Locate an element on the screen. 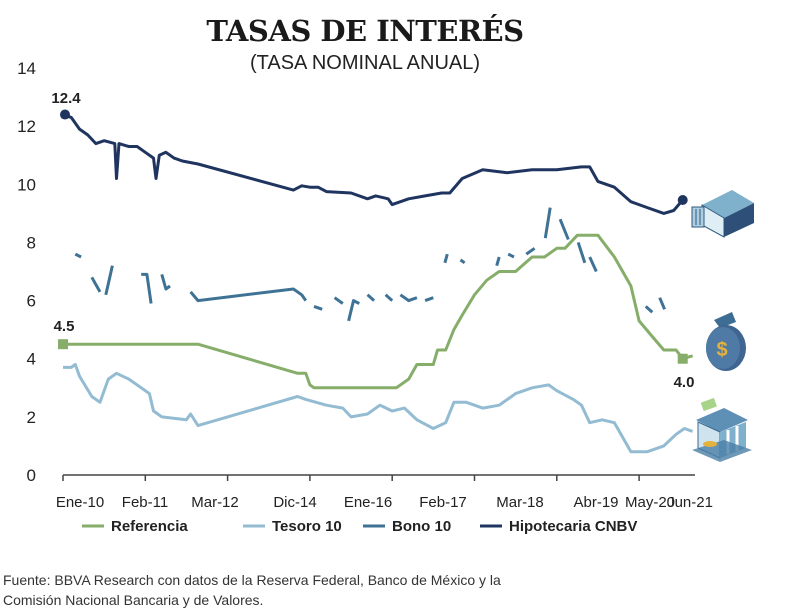 This screenshot has width=800, height=609. money-bag-icon: $ is located at coordinates (726, 341).